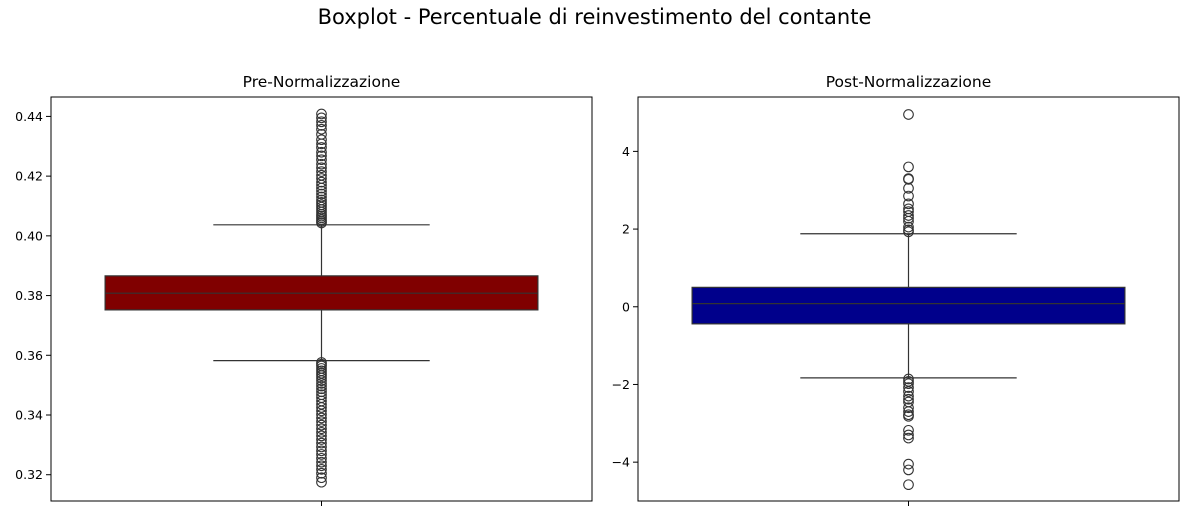  I want to click on y-tick-label: 0.36, so click(29, 355).